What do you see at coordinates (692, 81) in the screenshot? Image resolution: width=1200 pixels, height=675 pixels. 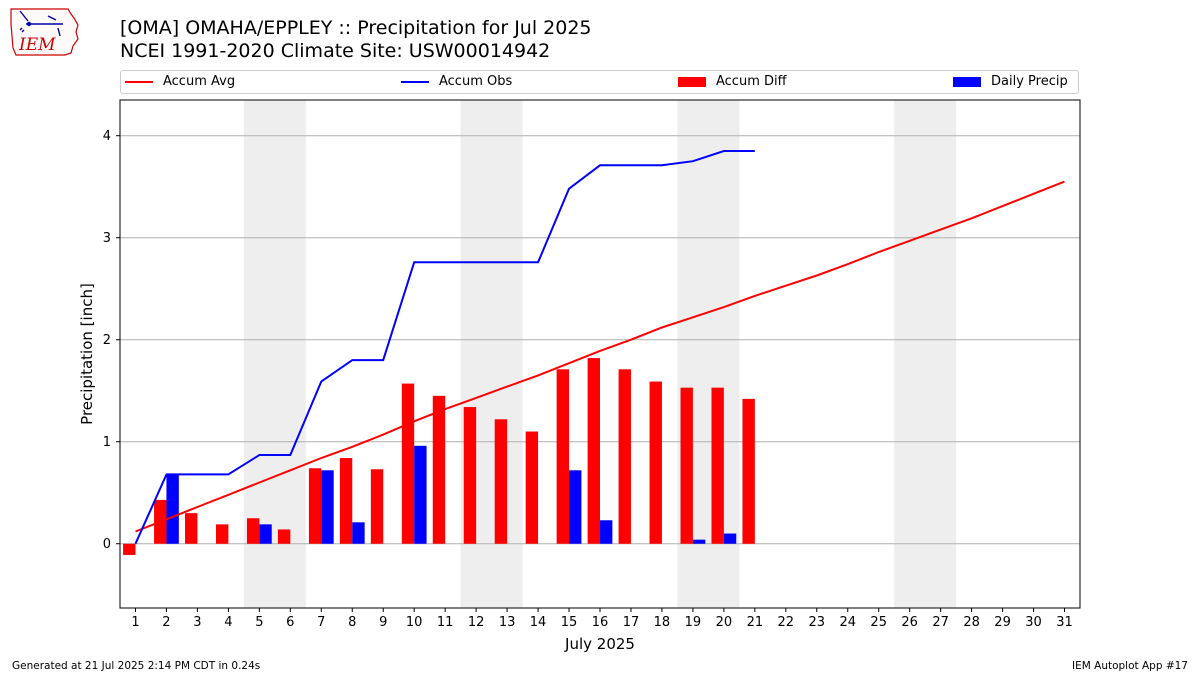 I see `legend-swatch-accum-diff` at bounding box center [692, 81].